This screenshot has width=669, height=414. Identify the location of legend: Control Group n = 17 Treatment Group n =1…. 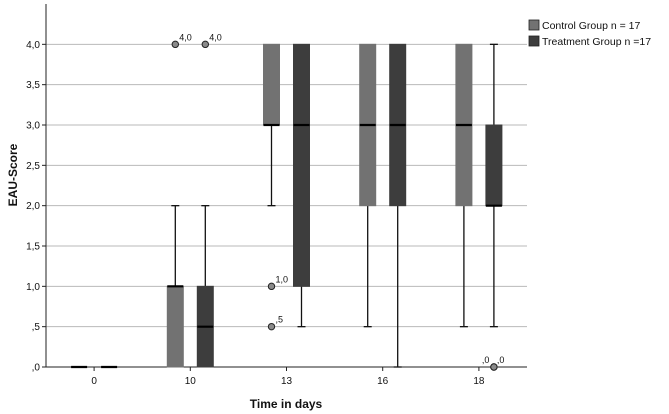
(589, 33).